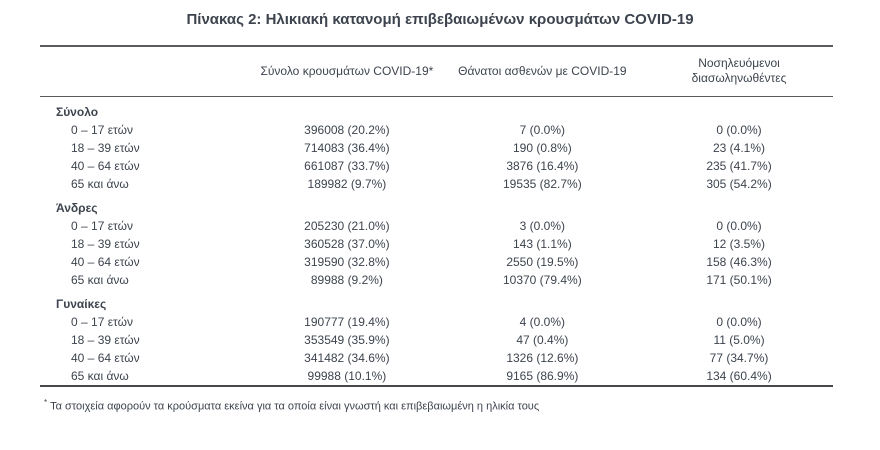 Image resolution: width=880 pixels, height=450 pixels. What do you see at coordinates (347, 183) in the screenshot?
I see `cases-value: 189982 (9.7%)` at bounding box center [347, 183].